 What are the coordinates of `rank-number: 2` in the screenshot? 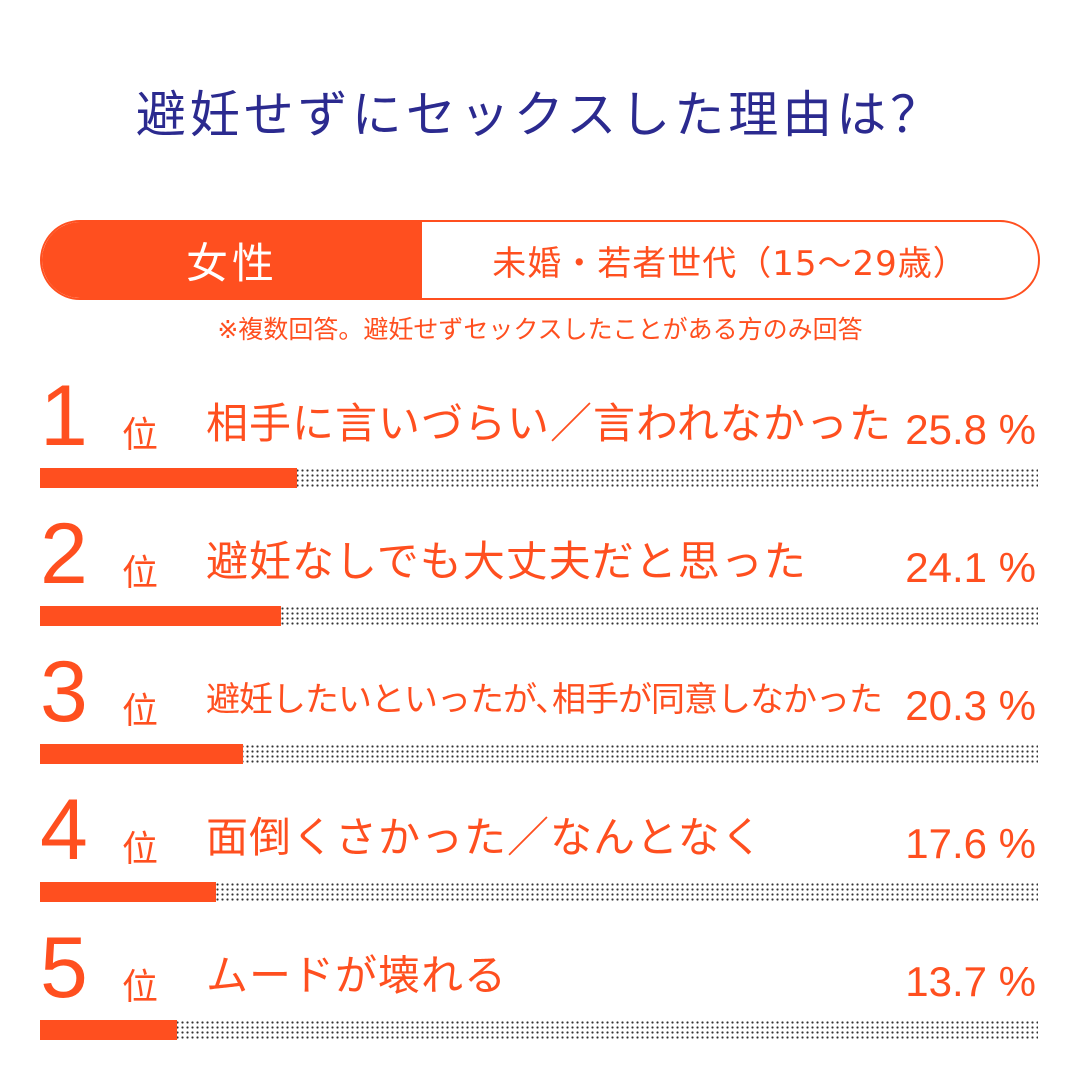 It's located at (64, 554).